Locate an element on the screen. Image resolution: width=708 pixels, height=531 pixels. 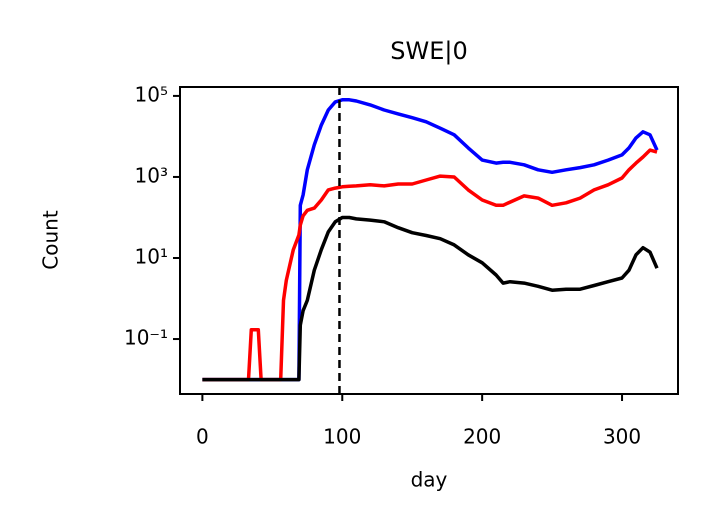
y-tick-label: 10³ is located at coordinates (151, 175).